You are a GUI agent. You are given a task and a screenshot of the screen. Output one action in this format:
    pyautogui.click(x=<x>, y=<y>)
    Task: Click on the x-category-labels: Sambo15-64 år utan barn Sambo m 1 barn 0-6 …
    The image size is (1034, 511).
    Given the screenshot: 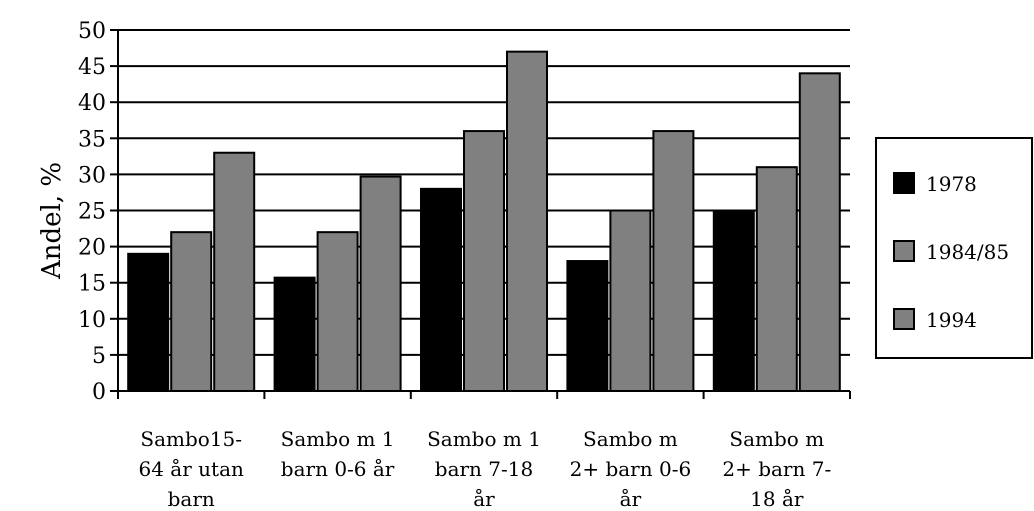 What is the action you would take?
    pyautogui.click(x=485, y=469)
    